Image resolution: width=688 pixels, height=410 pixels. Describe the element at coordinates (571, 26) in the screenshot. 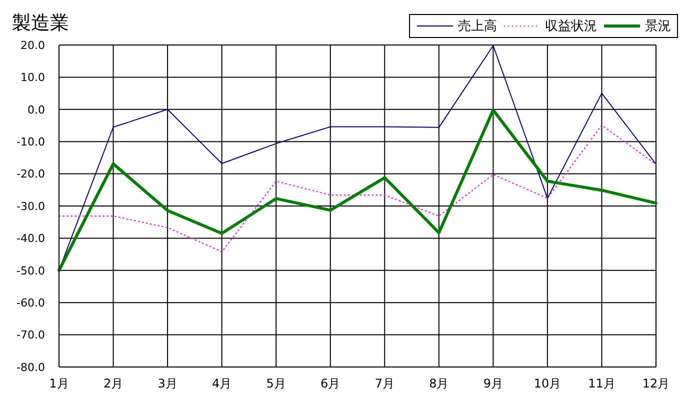

I see `legend-label: 収益状況` at that location.